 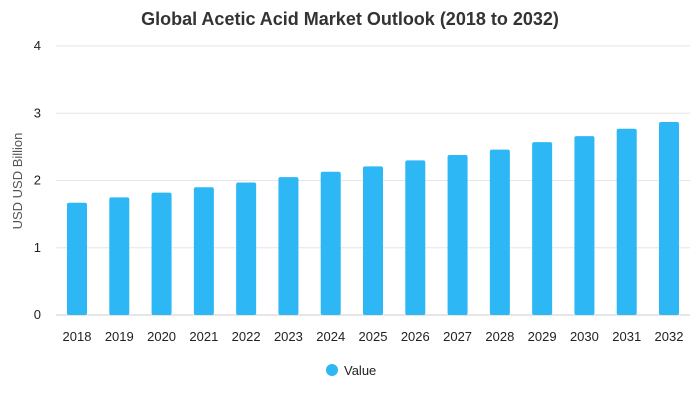 I want to click on x-tick-label: 2026, so click(x=415, y=336).